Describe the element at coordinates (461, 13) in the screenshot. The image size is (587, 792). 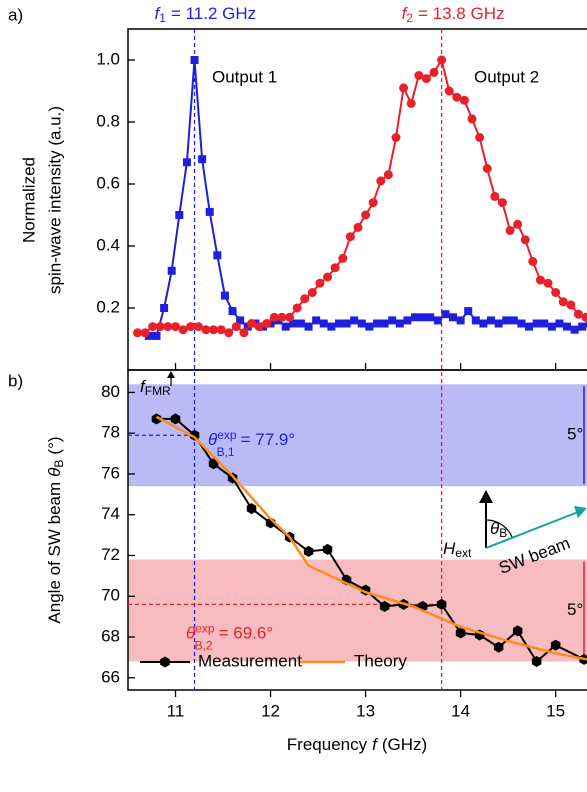
I see `text-part: = 13.8 GHz` at that location.